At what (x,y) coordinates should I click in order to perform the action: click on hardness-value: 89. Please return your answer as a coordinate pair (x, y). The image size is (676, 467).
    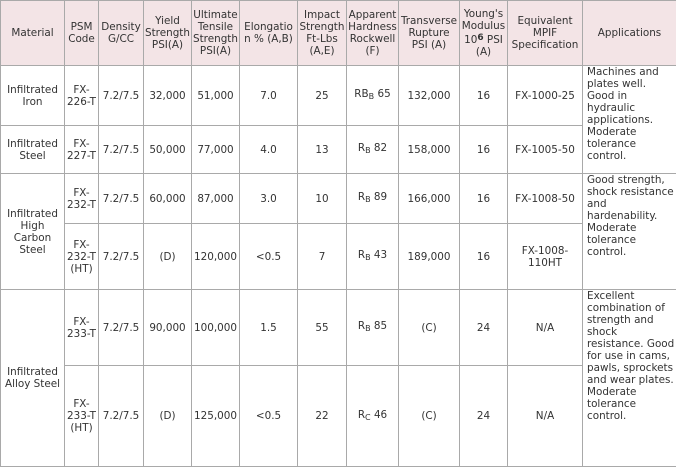
    Looking at the image, I should click on (379, 197).